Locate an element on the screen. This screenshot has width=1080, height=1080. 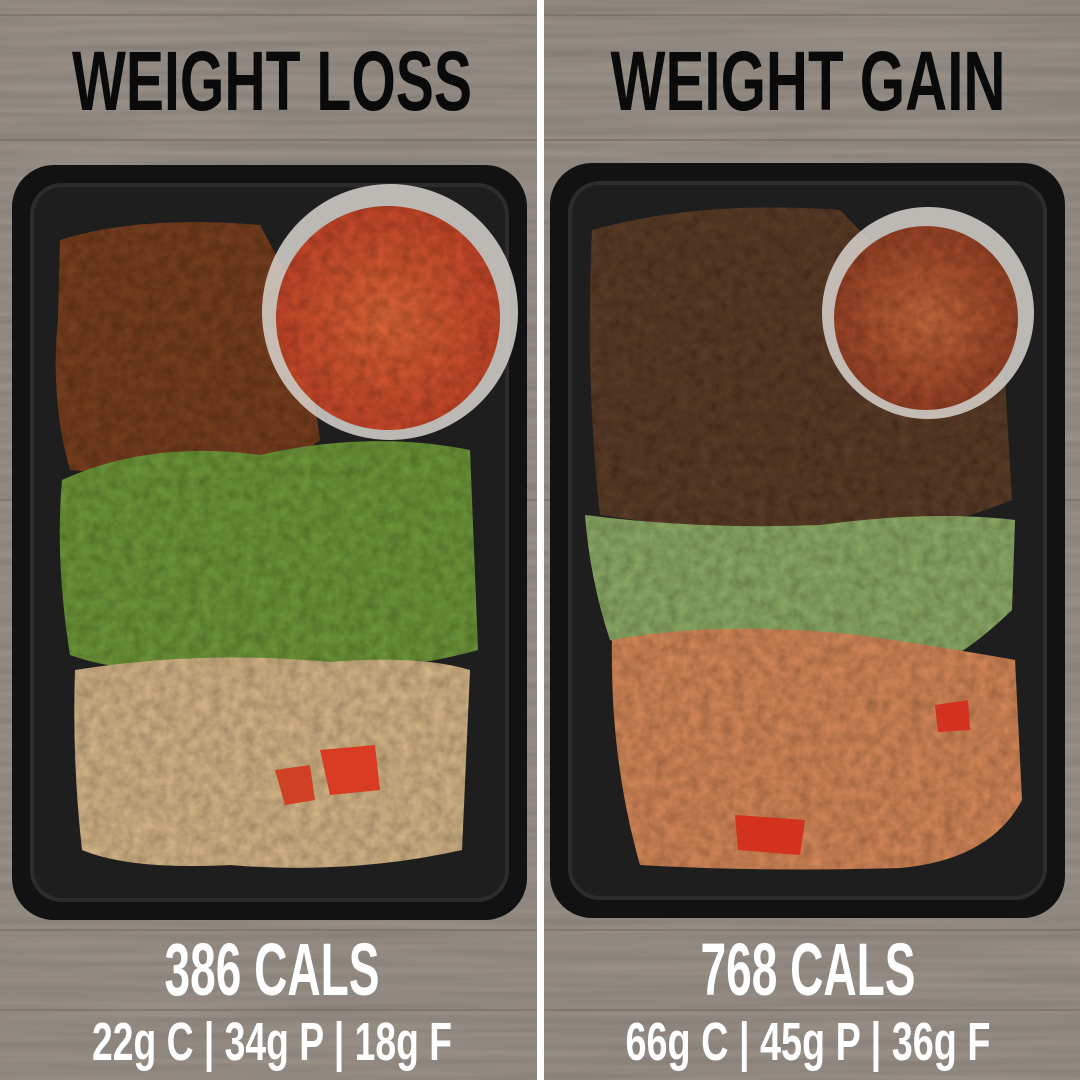
panel-title: WEIGHT LOSS is located at coordinates (272, 81).